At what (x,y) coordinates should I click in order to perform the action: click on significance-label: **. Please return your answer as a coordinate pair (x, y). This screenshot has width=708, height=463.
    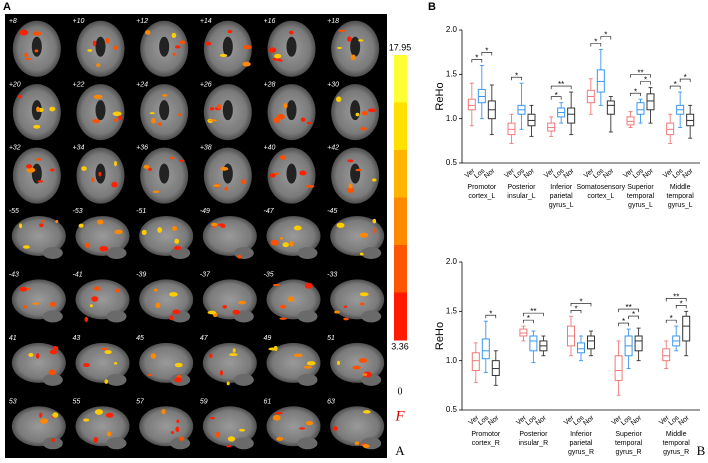
    Looking at the image, I should click on (533, 311).